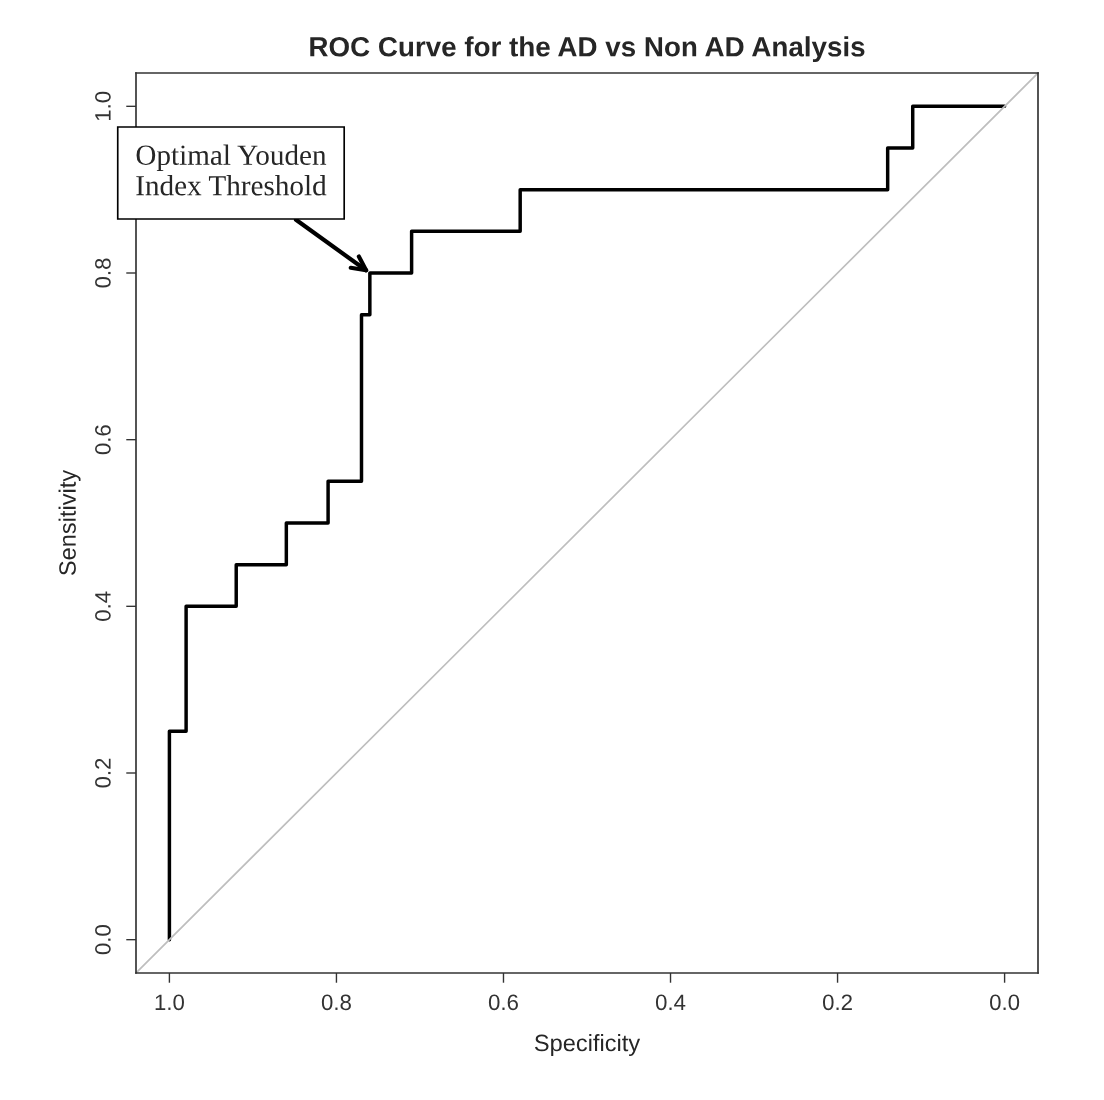 The height and width of the screenshot is (1100, 1104). Describe the element at coordinates (336, 1002) in the screenshot. I see `x-tick-label: 0.8` at that location.